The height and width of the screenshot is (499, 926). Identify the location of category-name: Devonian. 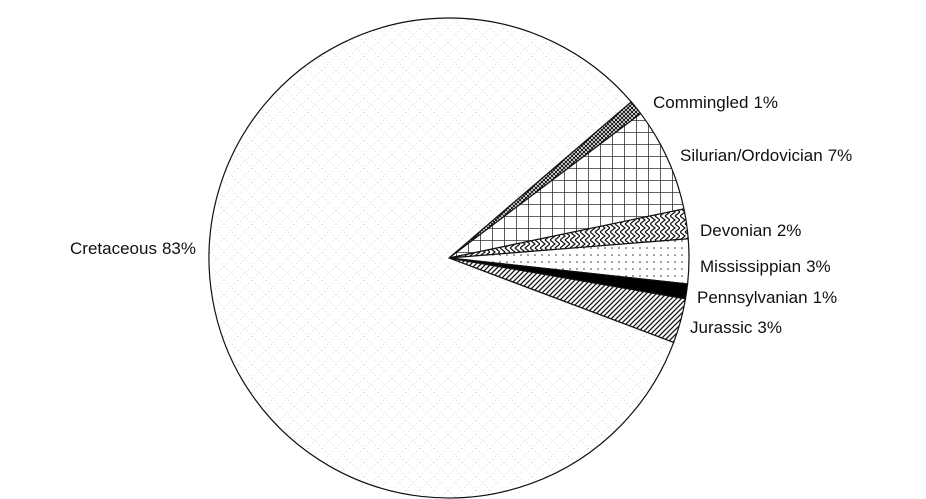
(736, 230).